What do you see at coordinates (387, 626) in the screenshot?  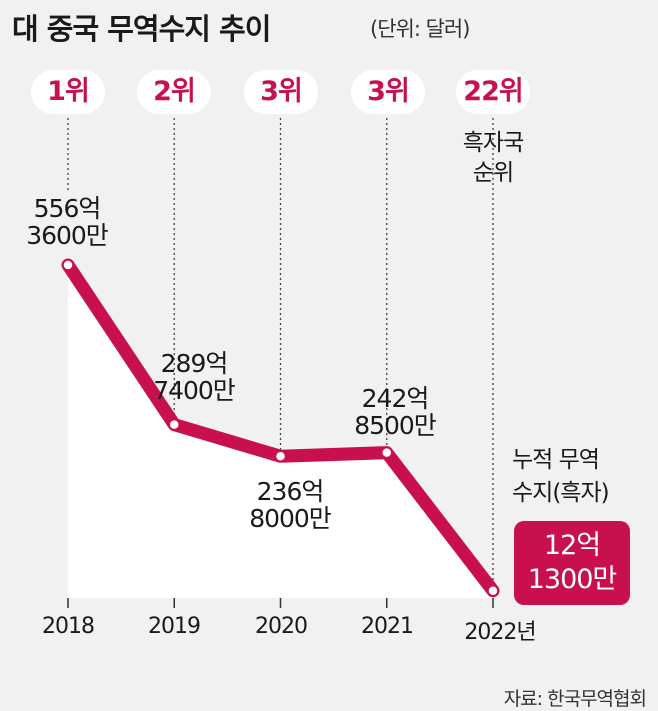 I see `x-tick-label: 2021` at bounding box center [387, 626].